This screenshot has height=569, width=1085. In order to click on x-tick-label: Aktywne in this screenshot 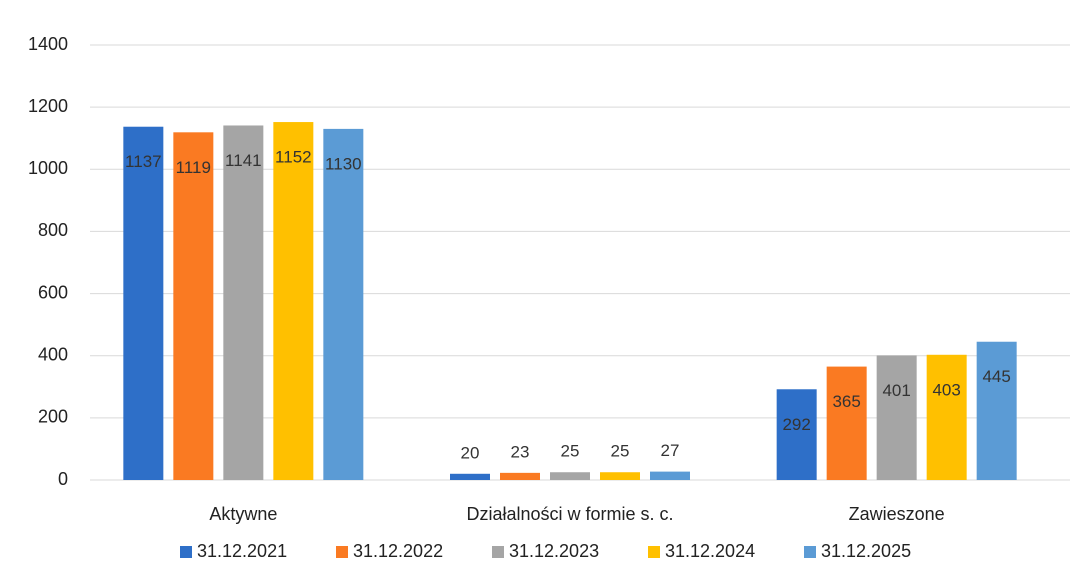, I will do `click(243, 514)`.